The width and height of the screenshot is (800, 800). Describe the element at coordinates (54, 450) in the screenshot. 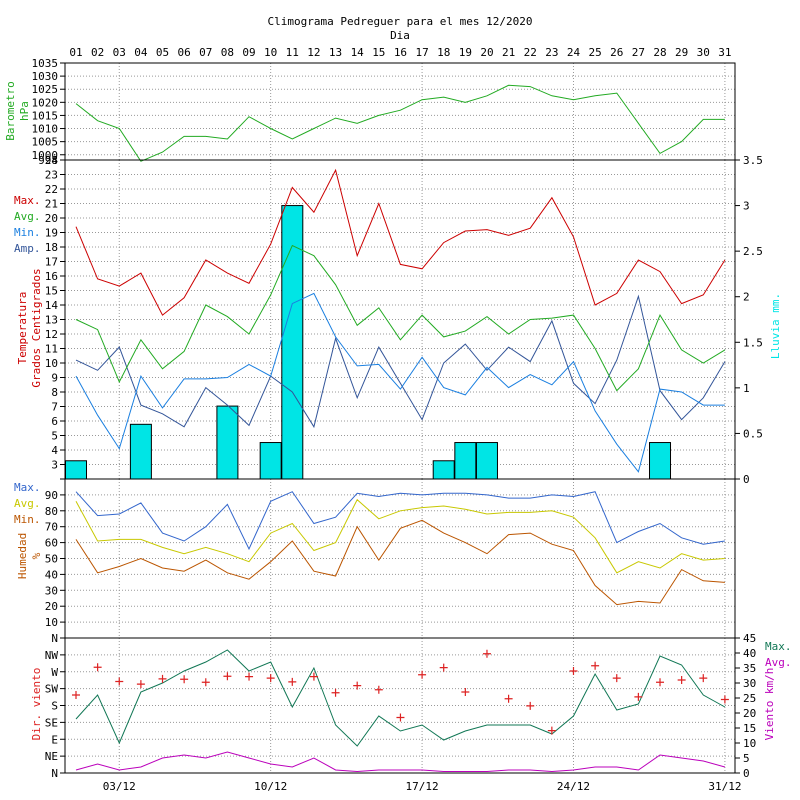

I see `y-tick-label: 4` at that location.